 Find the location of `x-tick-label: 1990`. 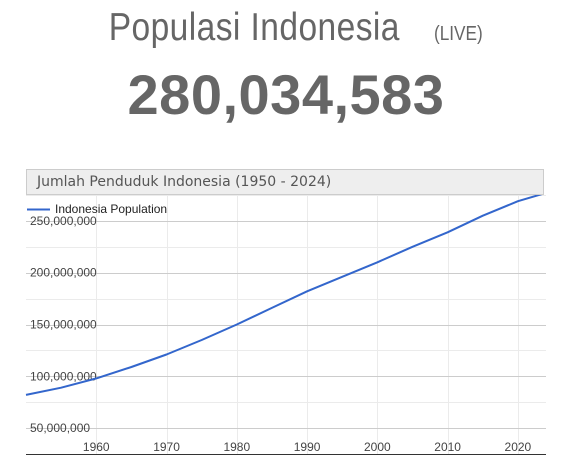

x-tick-label: 1990 is located at coordinates (307, 447).